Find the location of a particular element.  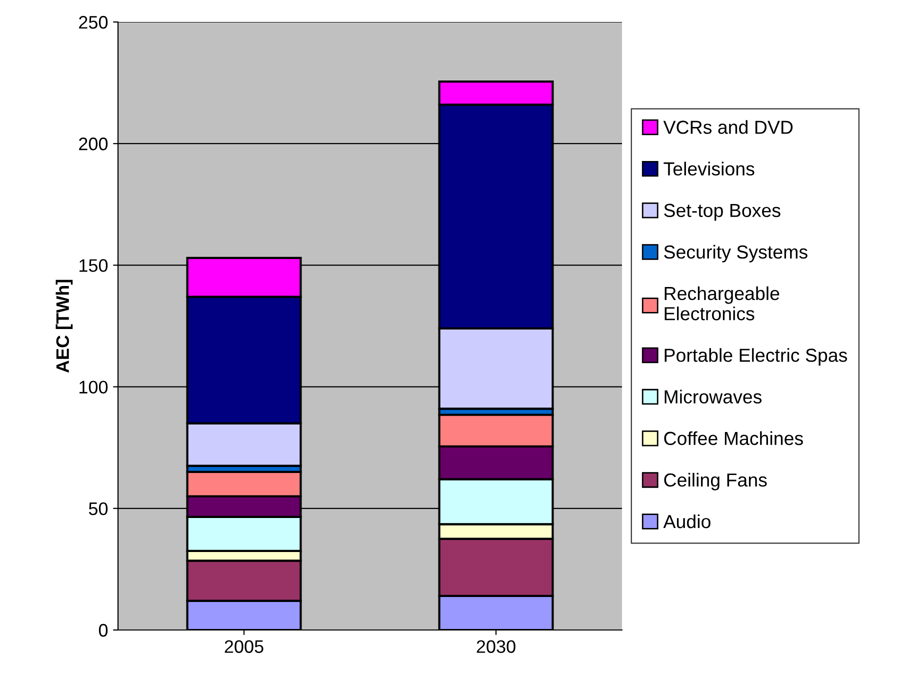

legend-label: Set-top Boxes is located at coordinates (722, 212).